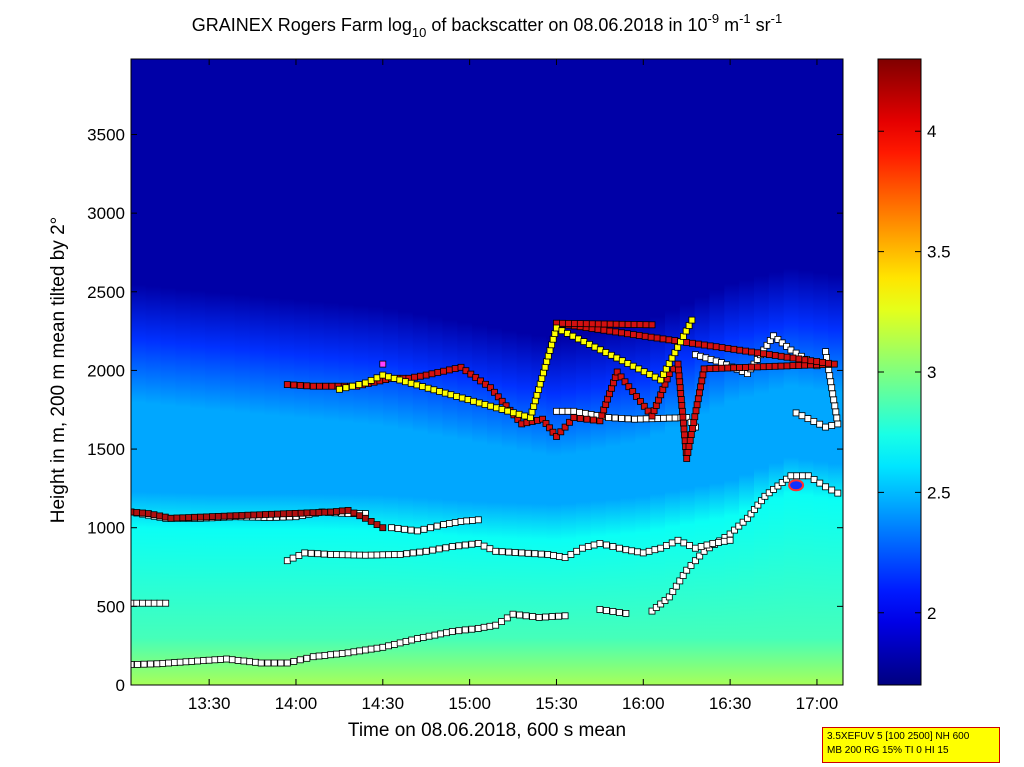 The height and width of the screenshot is (767, 1024). I want to click on y-tick-label: 0, so click(120, 685).